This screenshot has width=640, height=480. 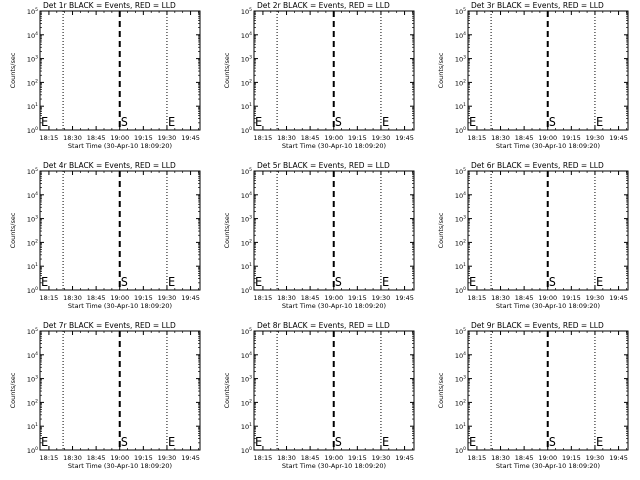 I want to click on panel-title: Det 4r BLACK = Events, RED = LLD, so click(x=109, y=165).